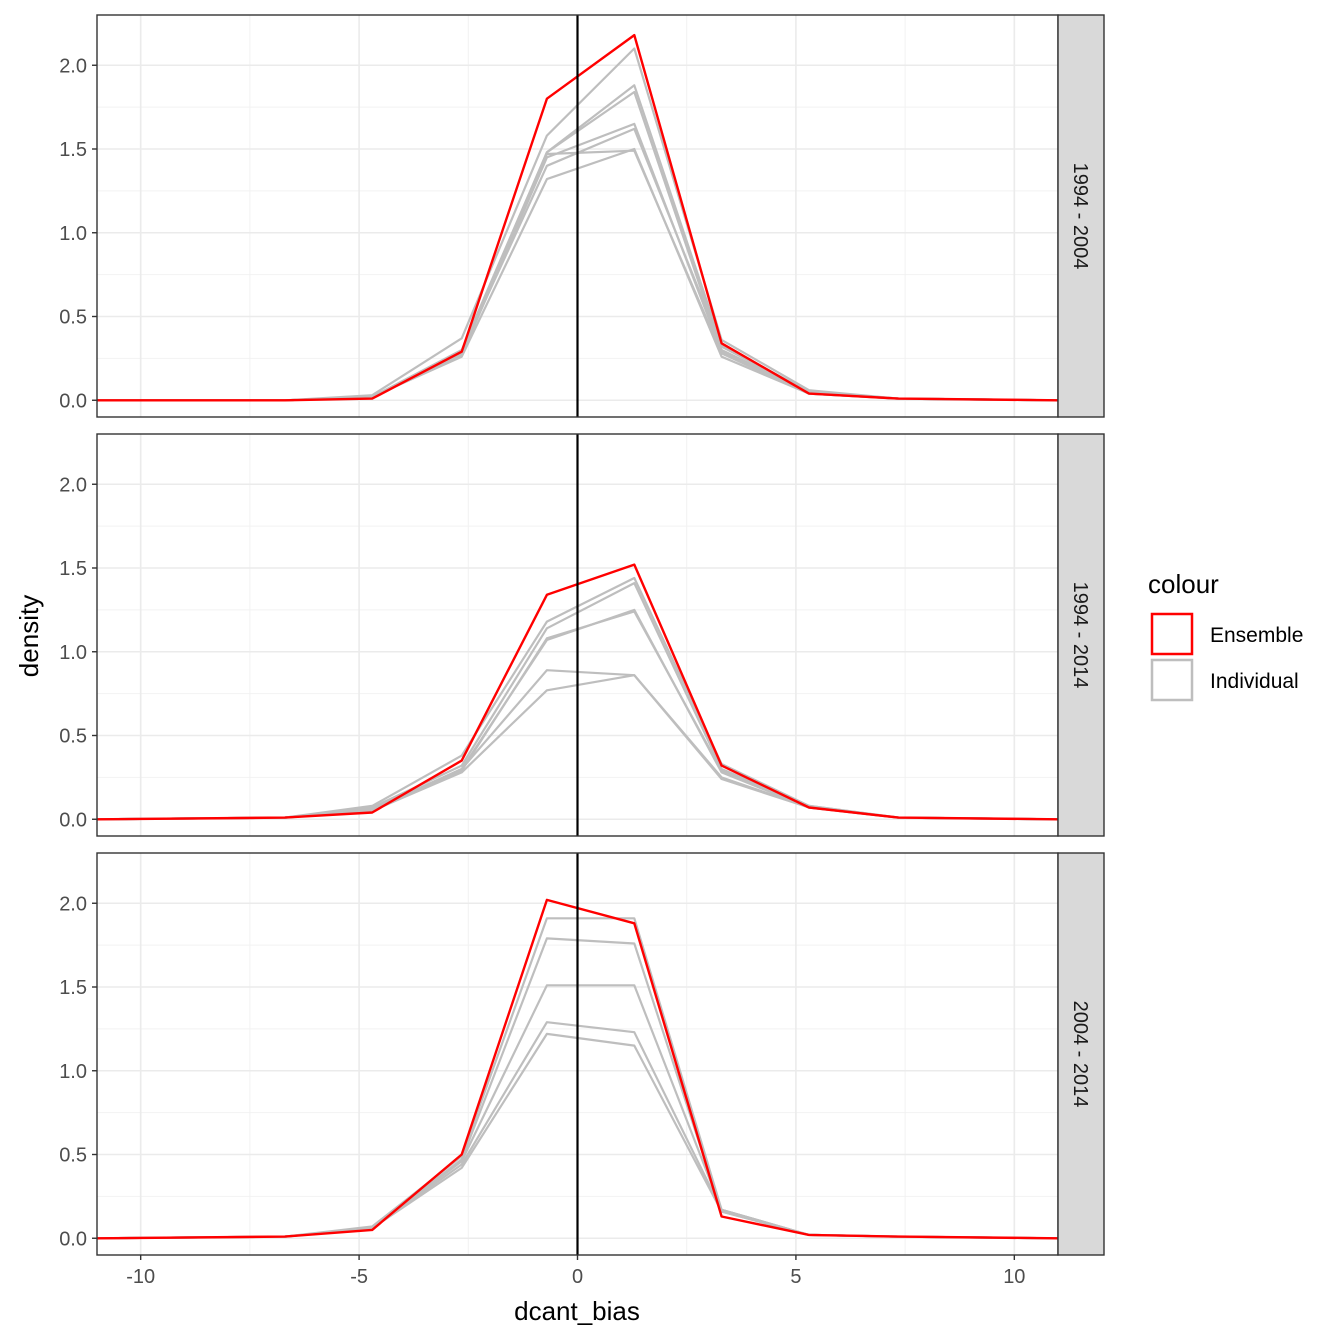  Describe the element at coordinates (577, 692) in the screenshot. I see `ensemble-series-line` at that location.